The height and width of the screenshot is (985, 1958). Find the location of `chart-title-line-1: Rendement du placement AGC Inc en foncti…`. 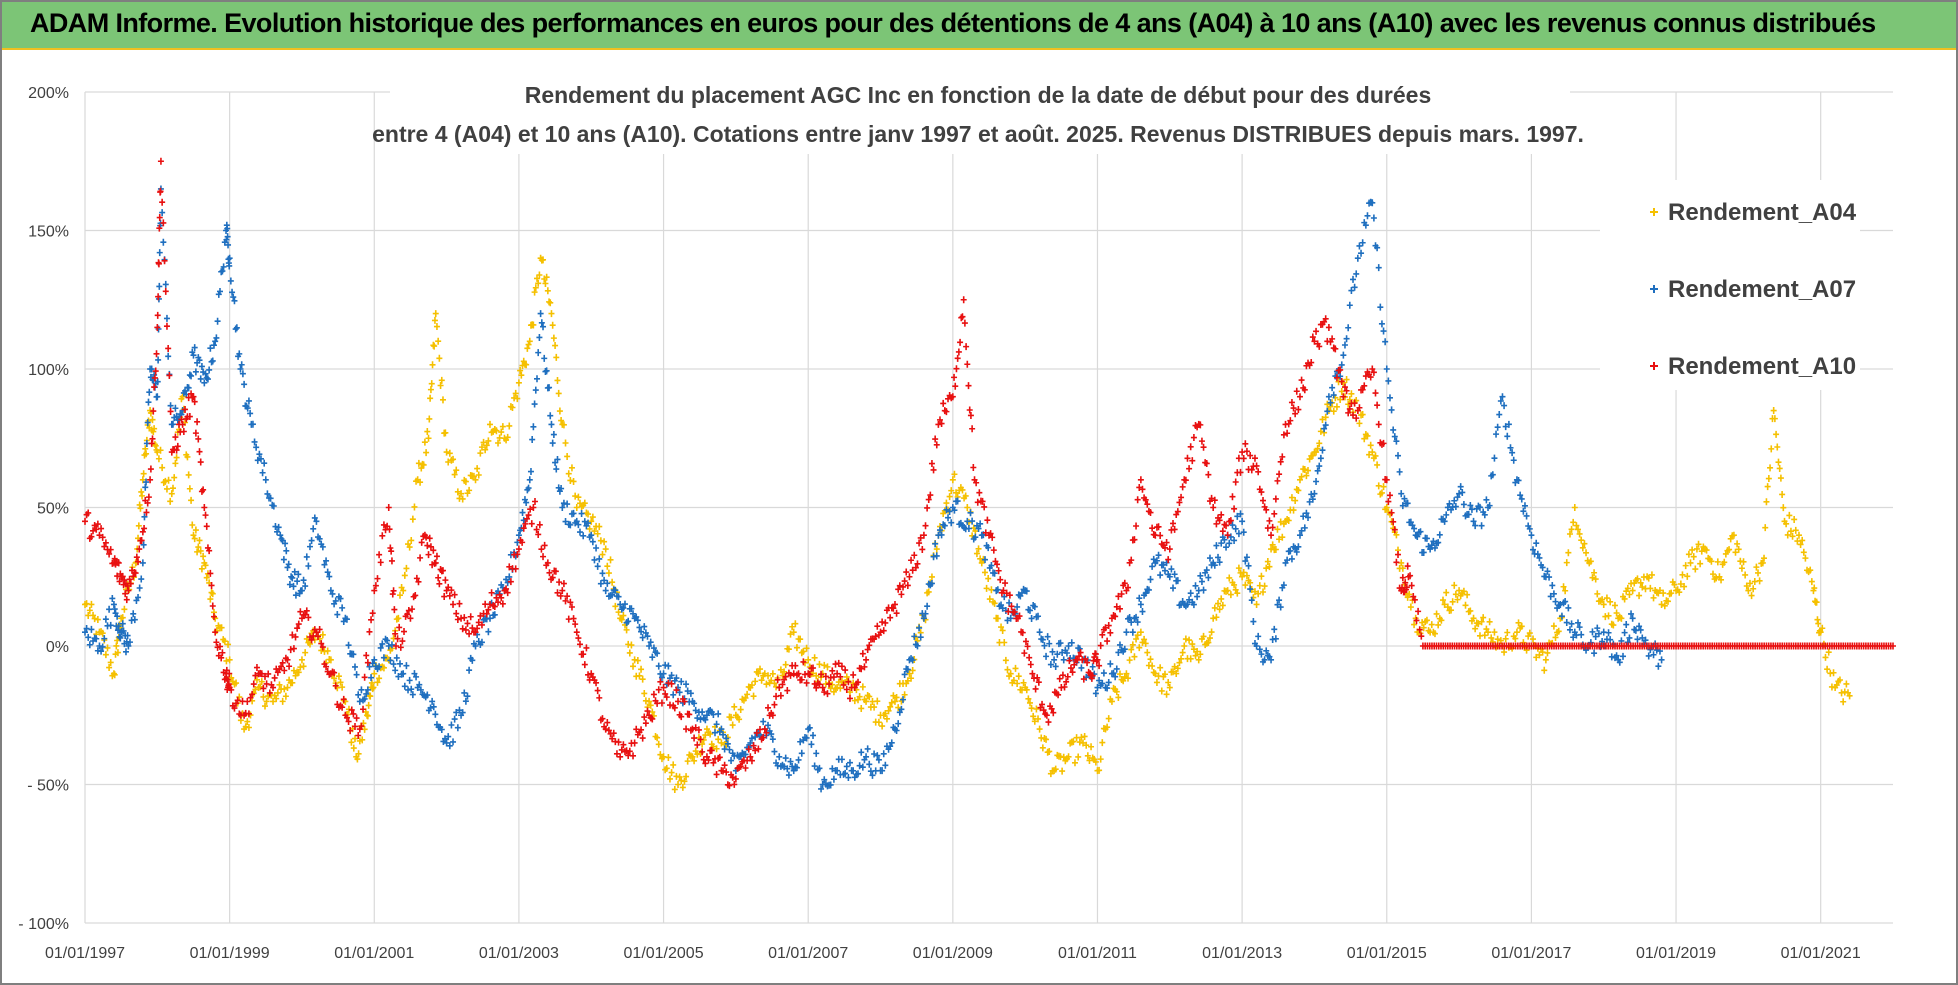

chart-title-line-1: Rendement du placement AGC Inc en foncti… is located at coordinates (978, 95).